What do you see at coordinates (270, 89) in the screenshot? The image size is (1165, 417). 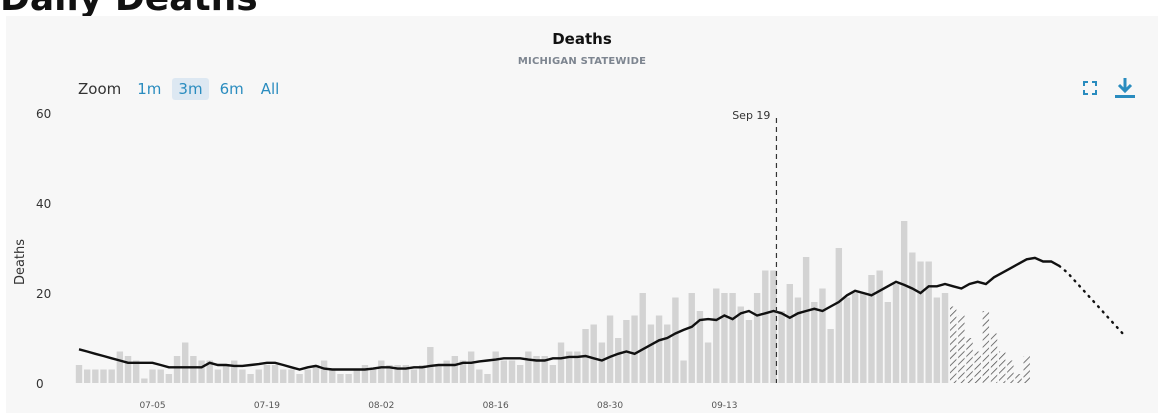 I see `zoom-all-button: All` at bounding box center [270, 89].